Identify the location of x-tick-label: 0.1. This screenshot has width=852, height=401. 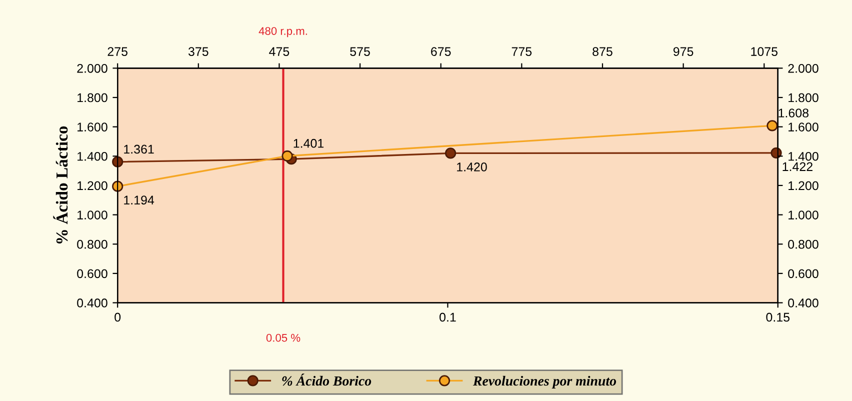
(448, 317).